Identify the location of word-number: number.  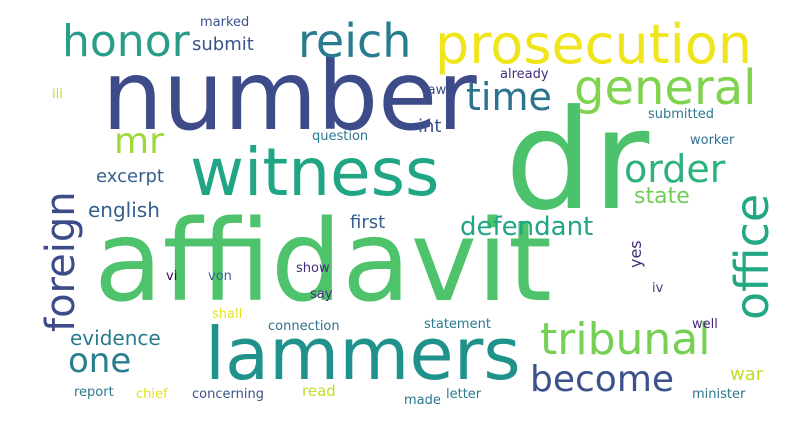
(289, 96).